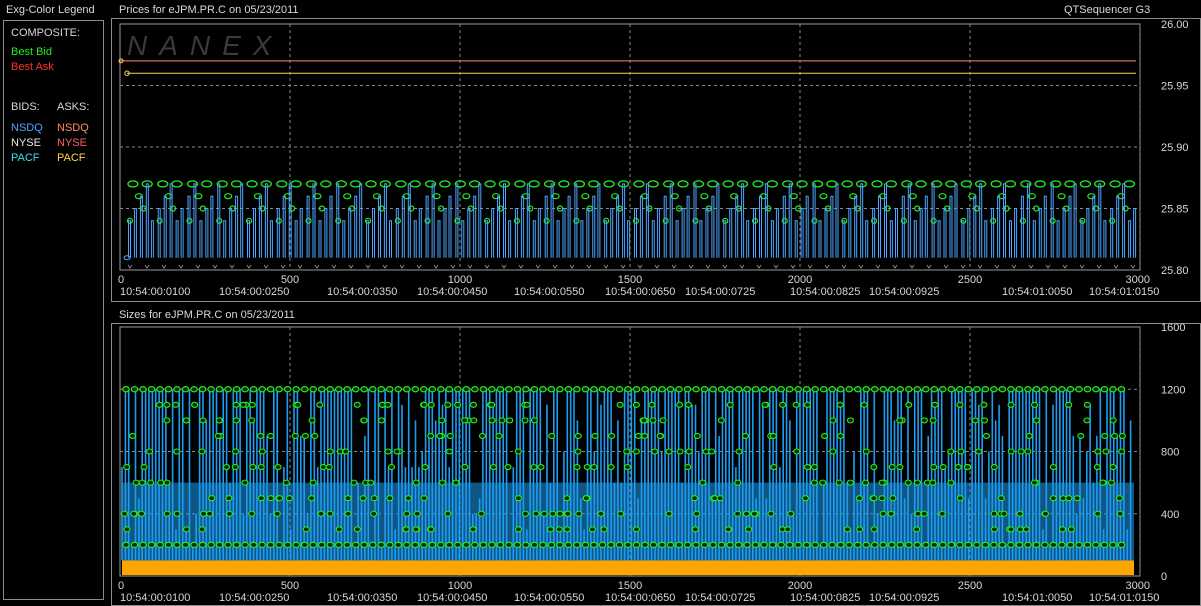 Image resolution: width=1201 pixels, height=606 pixels. I want to click on legend-bid-nsdq: NSDQ, so click(27, 128).